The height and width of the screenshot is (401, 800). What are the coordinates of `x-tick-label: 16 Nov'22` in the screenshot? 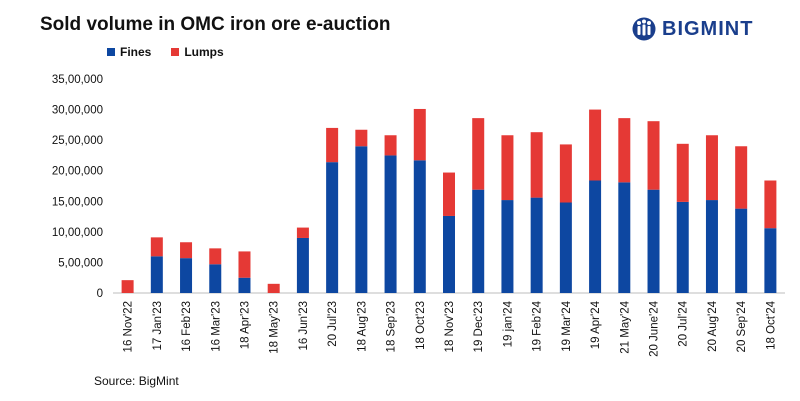 It's located at (129, 326).